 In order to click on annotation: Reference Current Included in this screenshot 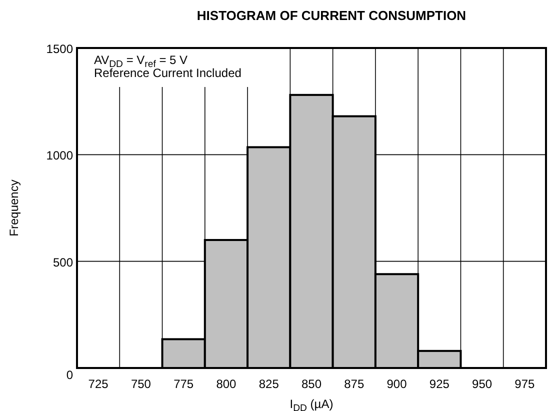, I will do `click(168, 73)`.